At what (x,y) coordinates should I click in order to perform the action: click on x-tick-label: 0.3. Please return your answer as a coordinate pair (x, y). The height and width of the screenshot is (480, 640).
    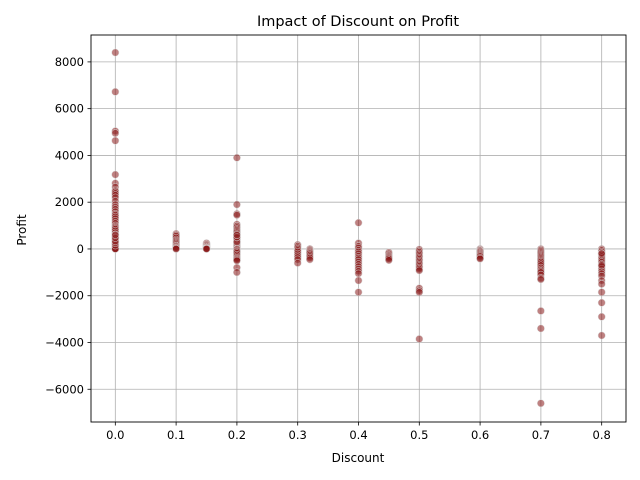
    Looking at the image, I should click on (298, 435).